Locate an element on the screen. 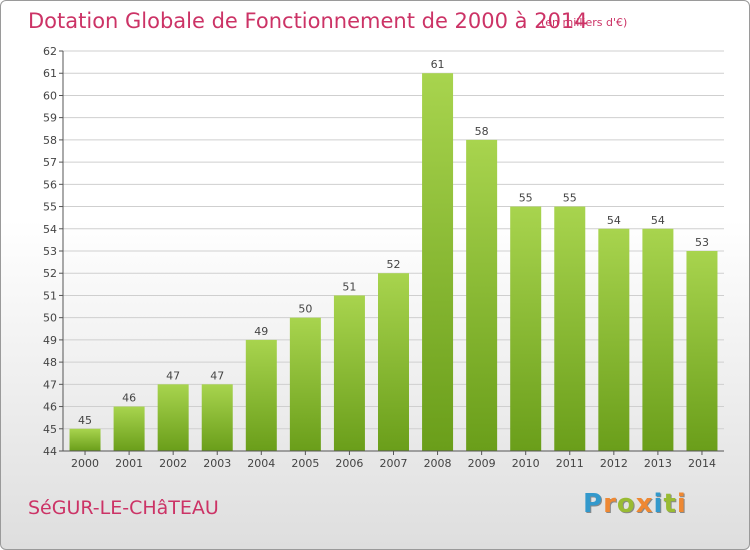 Image resolution: width=750 pixels, height=550 pixels. x-tick-label: 2012 is located at coordinates (614, 463).